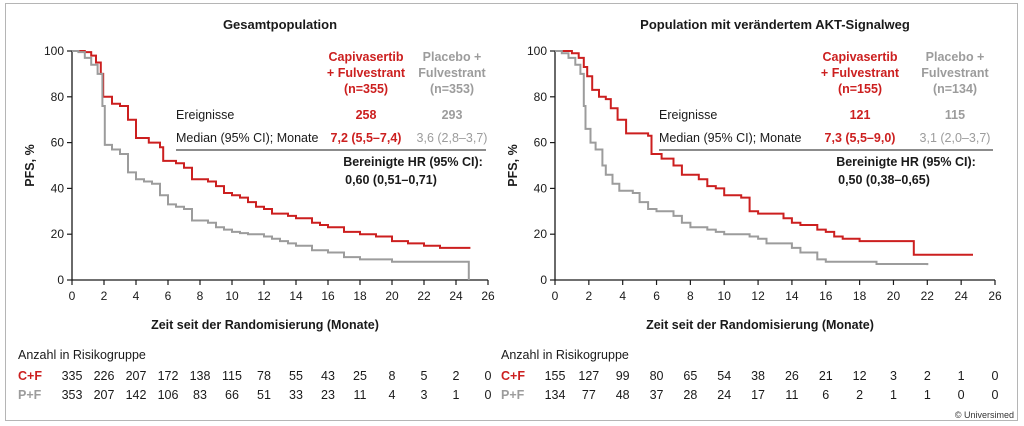  Describe the element at coordinates (424, 376) in the screenshot. I see `panel-1-risk-row-1-value: 5` at that location.